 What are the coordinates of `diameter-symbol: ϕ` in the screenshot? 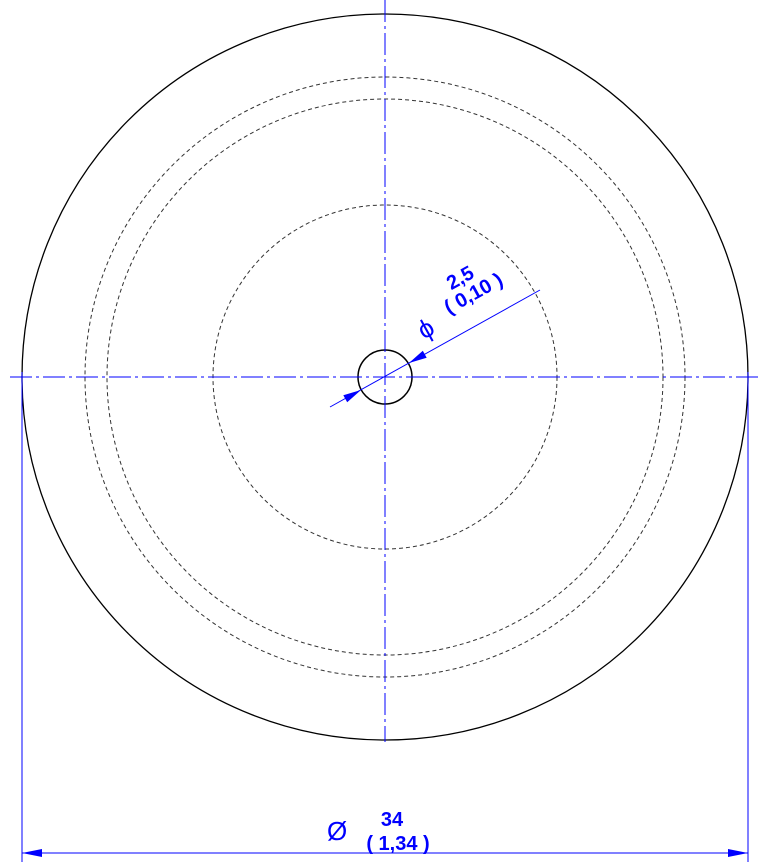 It's located at (425, 328).